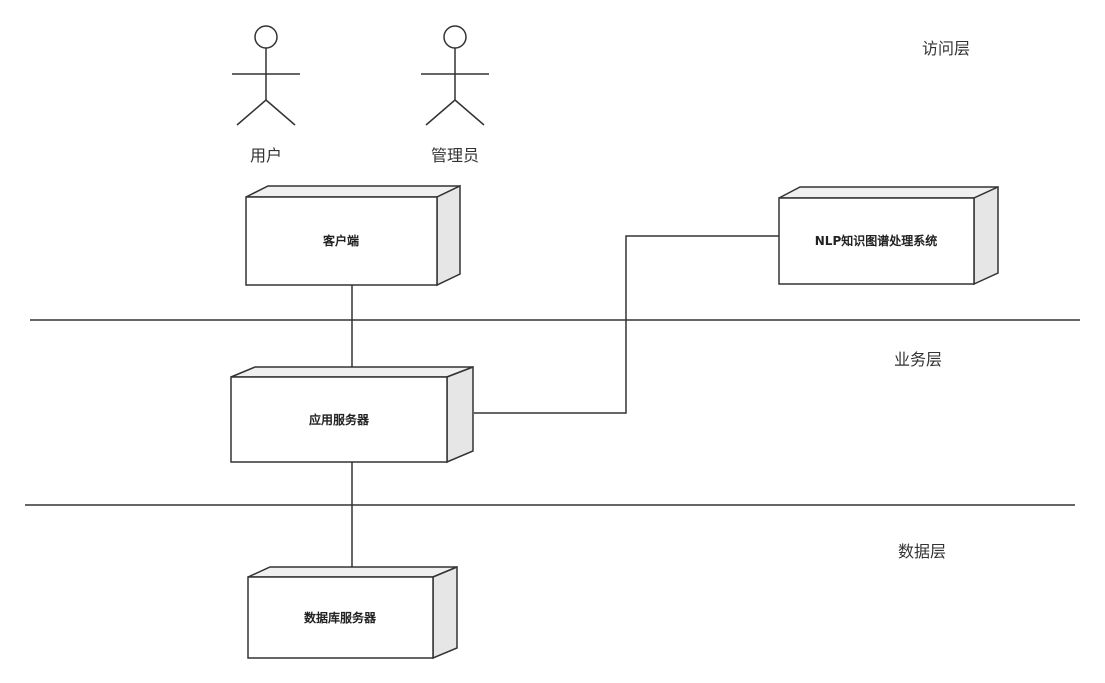 The width and height of the screenshot is (1105, 683). Describe the element at coordinates (460, 414) in the screenshot. I see `node-app-server-side` at that location.